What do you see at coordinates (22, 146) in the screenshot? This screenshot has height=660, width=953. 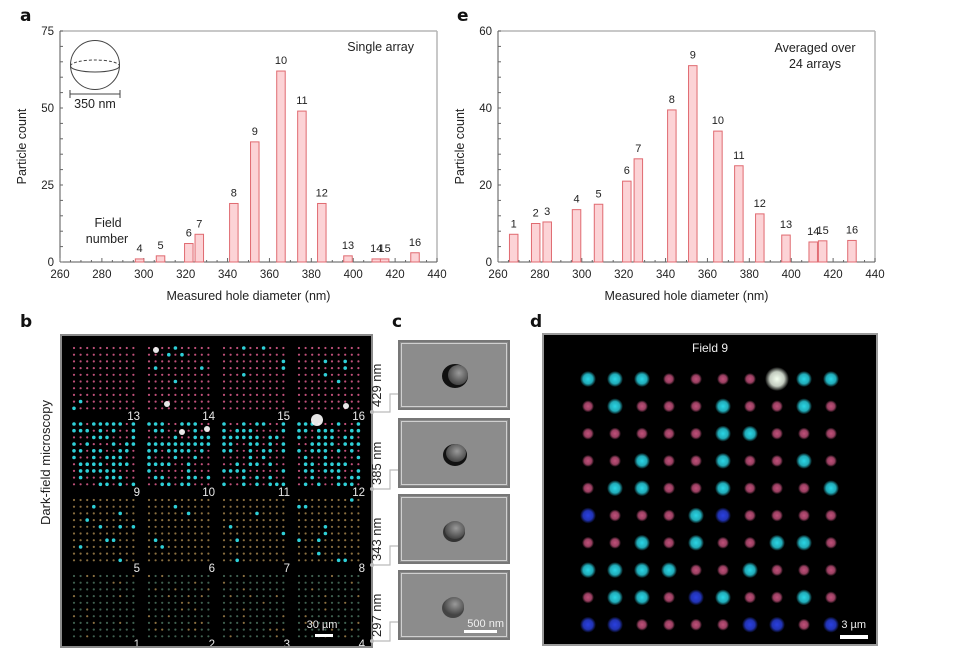 I see `y-axis-label: Particle count` at bounding box center [22, 146].